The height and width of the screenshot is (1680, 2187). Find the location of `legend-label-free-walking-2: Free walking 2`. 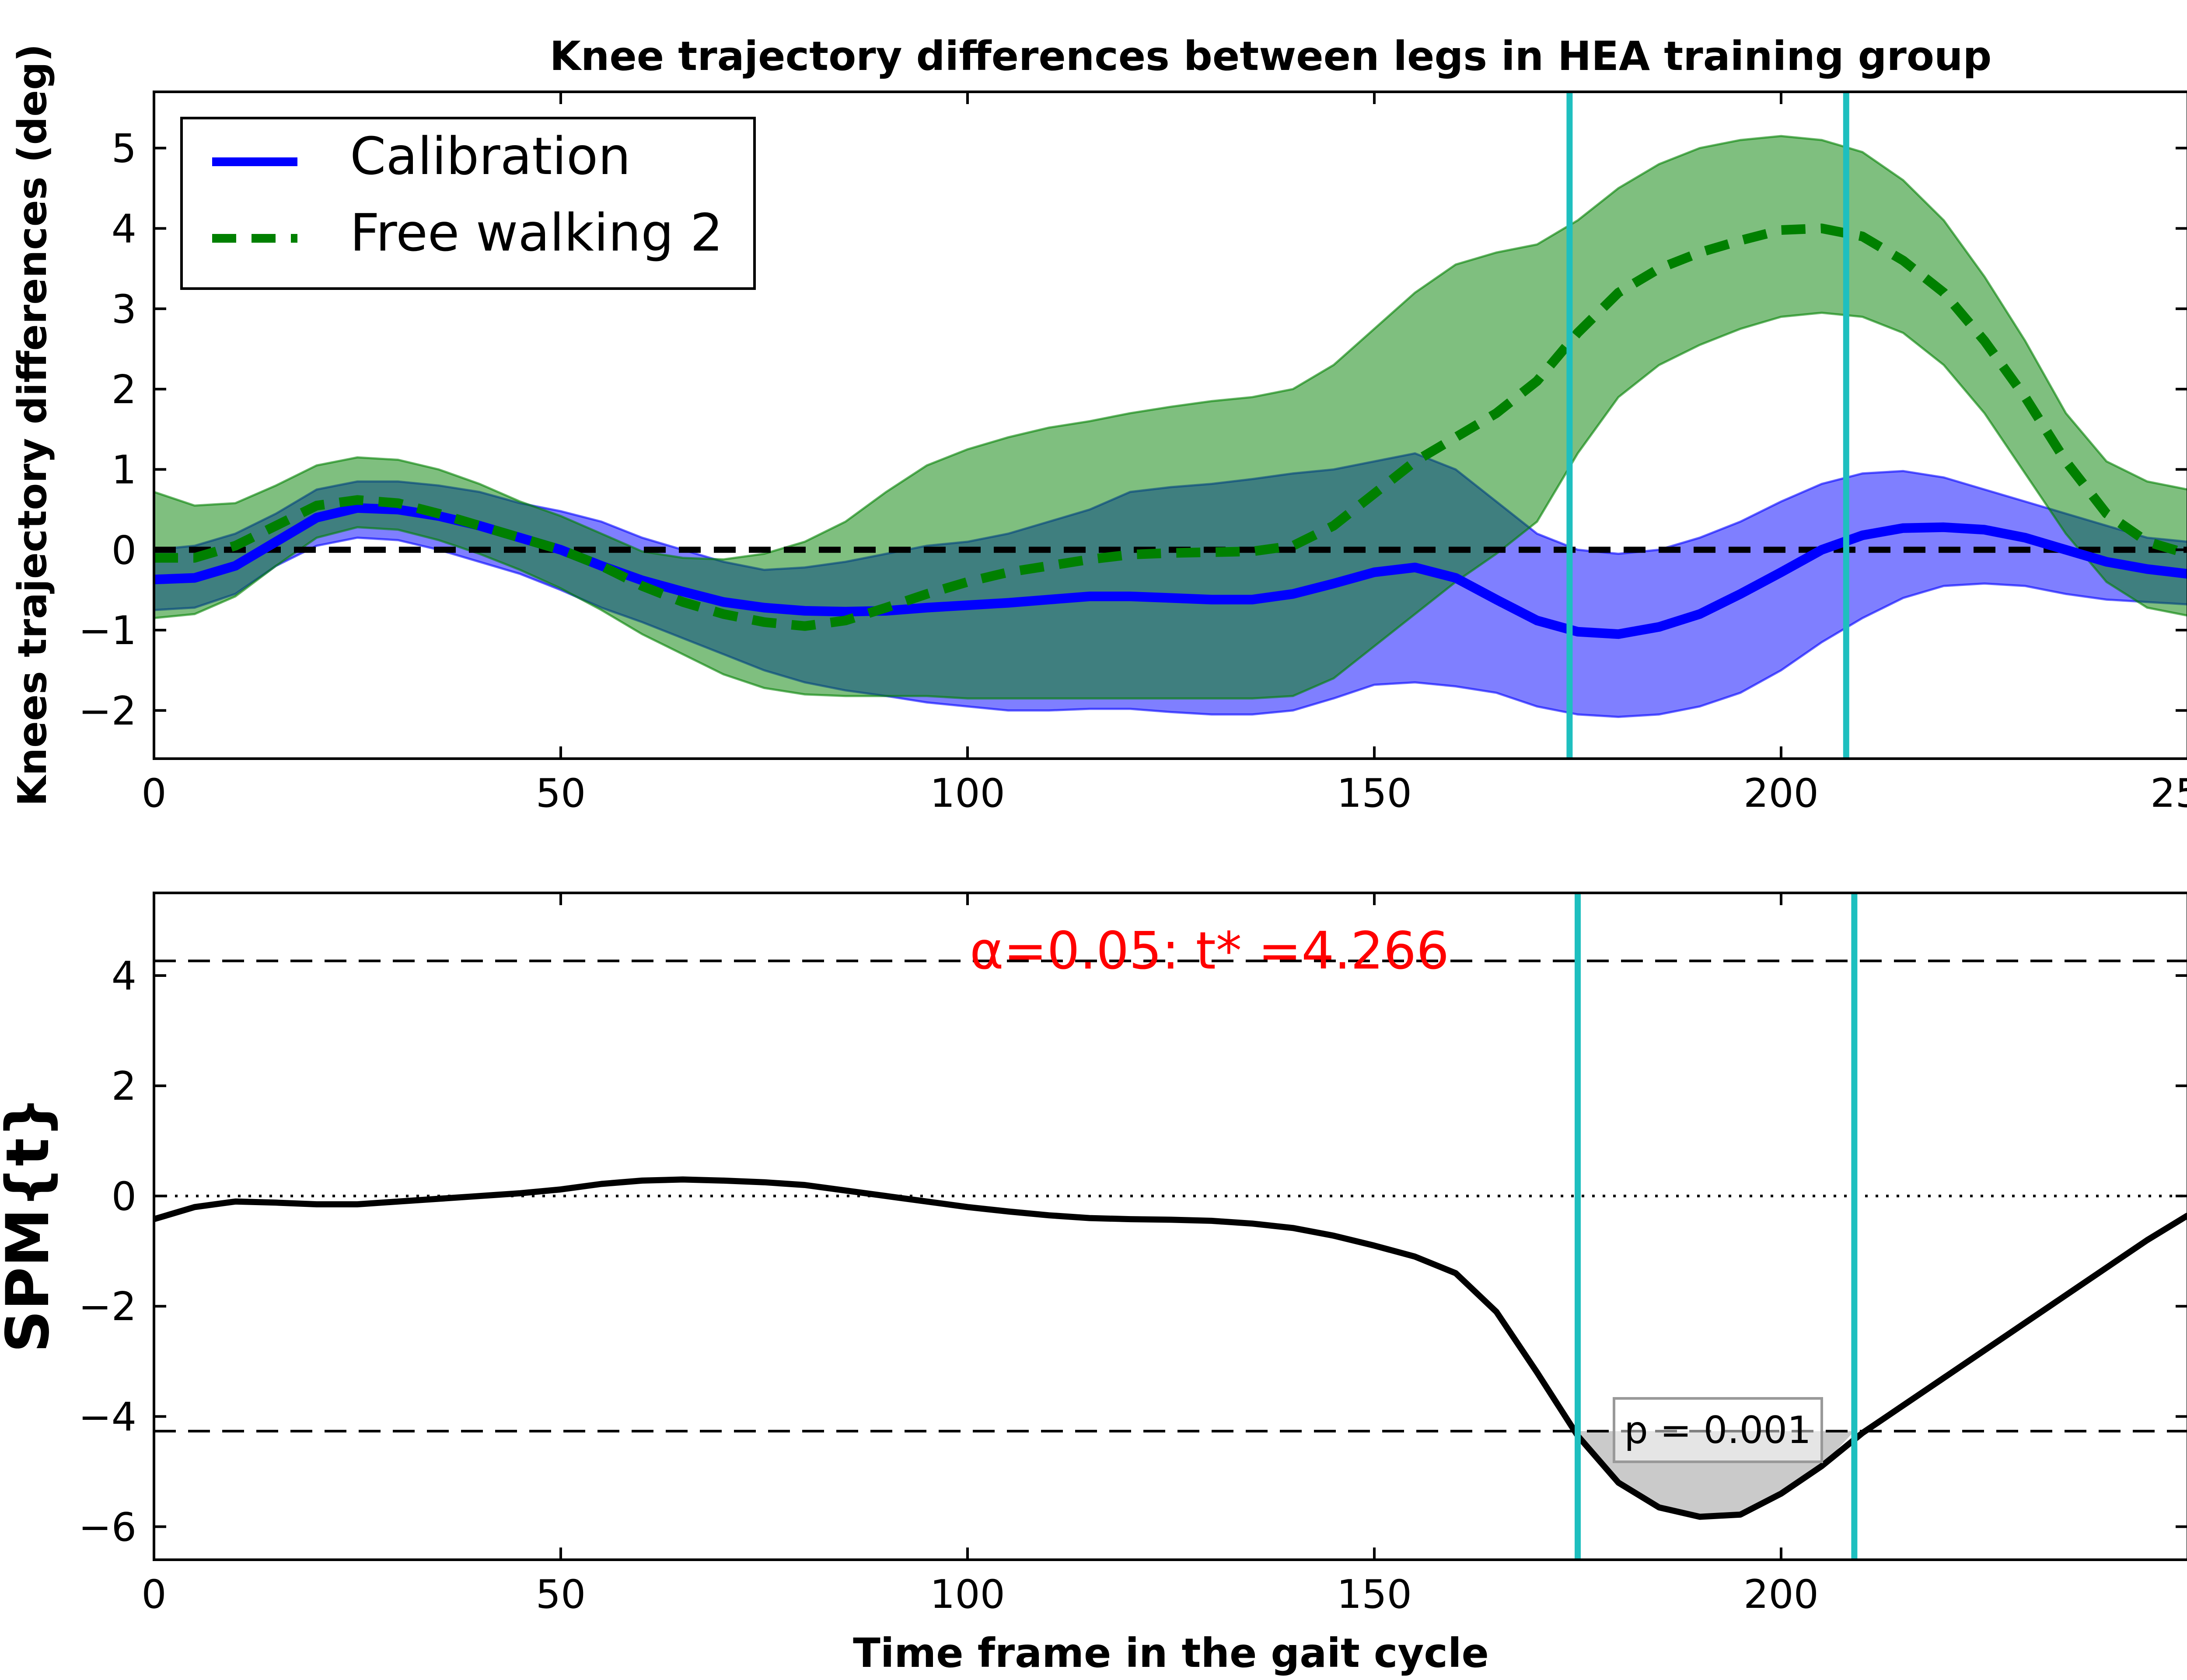

legend-label-free-walking-2: Free walking 2 is located at coordinates (536, 232).